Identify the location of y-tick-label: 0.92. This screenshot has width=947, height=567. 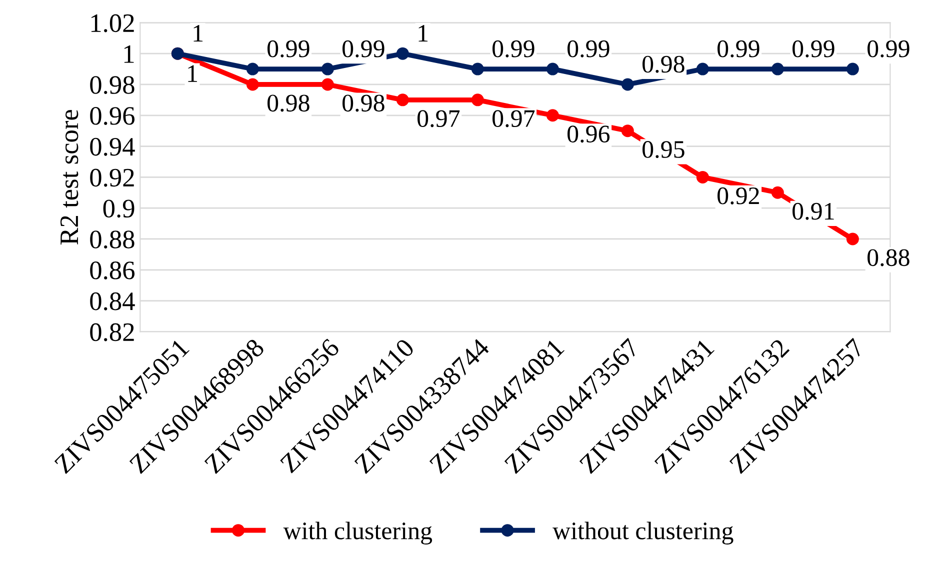
(112, 177).